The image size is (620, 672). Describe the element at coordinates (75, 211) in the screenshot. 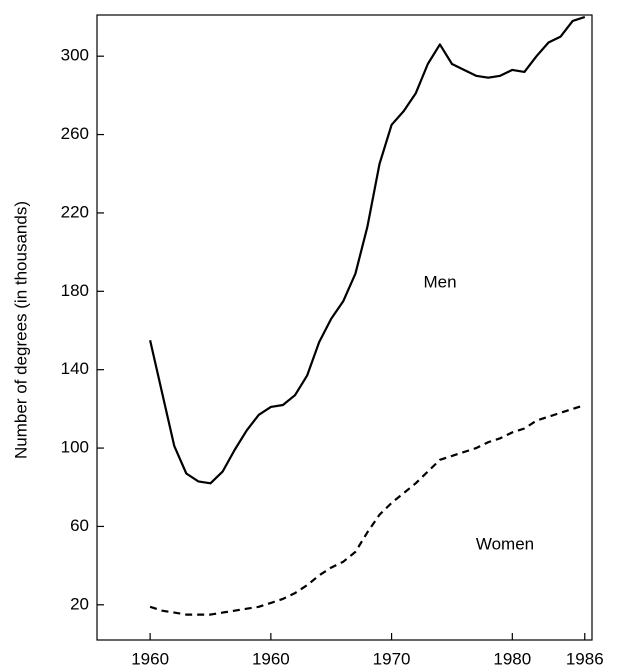

I see `y-tick-label: 220` at that location.